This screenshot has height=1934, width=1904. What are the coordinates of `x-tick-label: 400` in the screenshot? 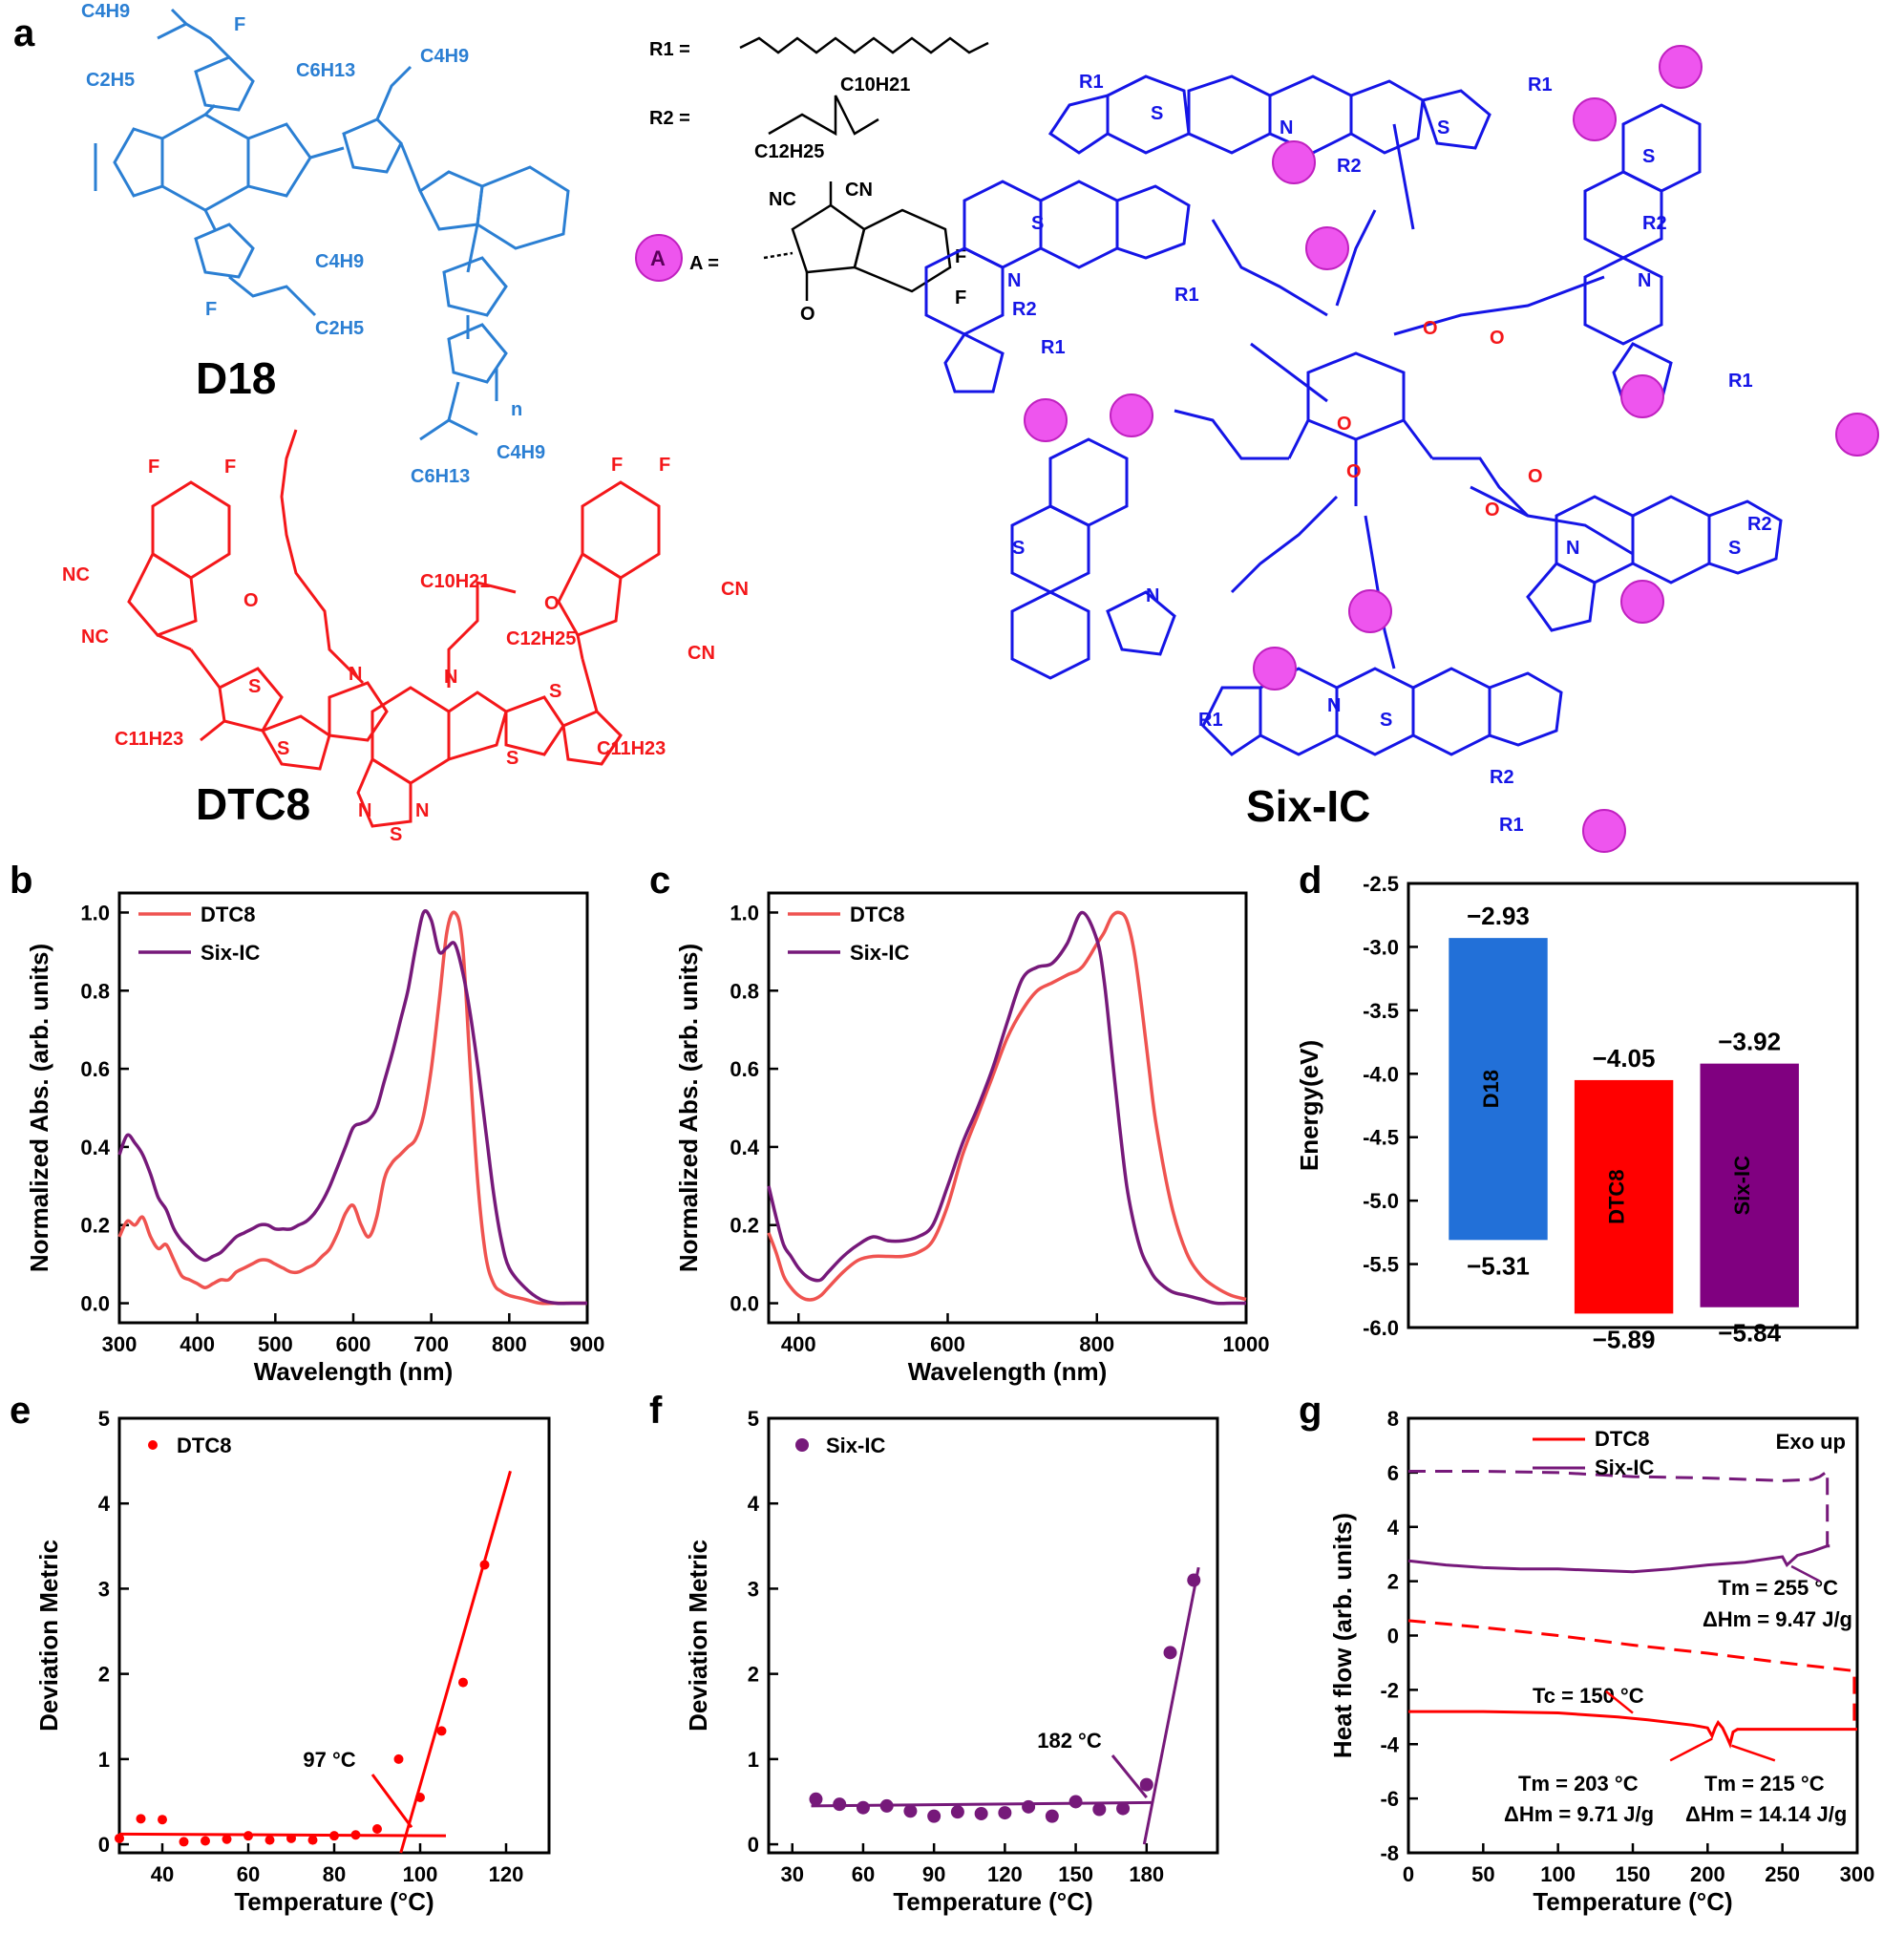 It's located at (197, 1344).